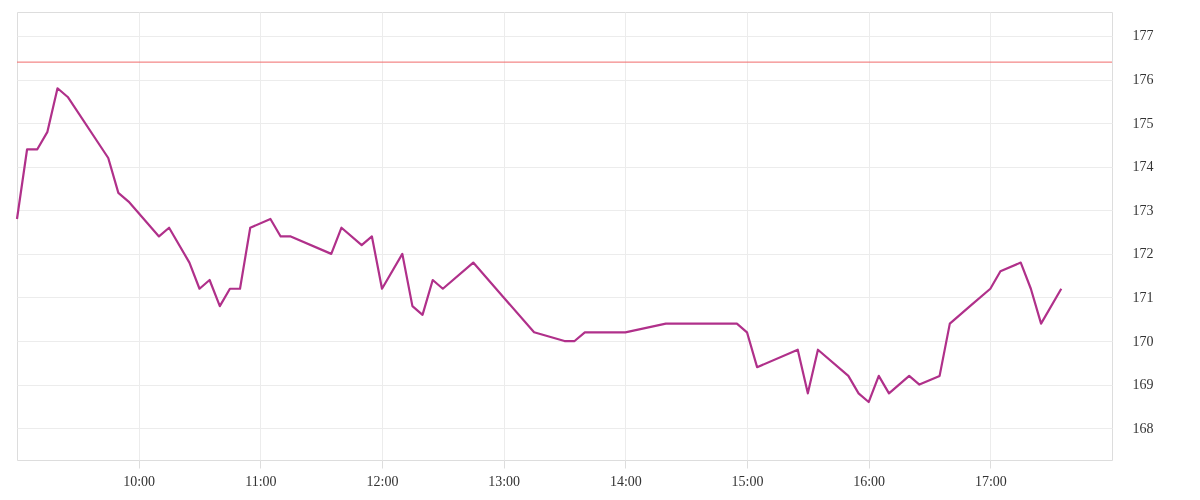 The width and height of the screenshot is (1200, 500). I want to click on y-tick-label: 169, so click(1143, 385).